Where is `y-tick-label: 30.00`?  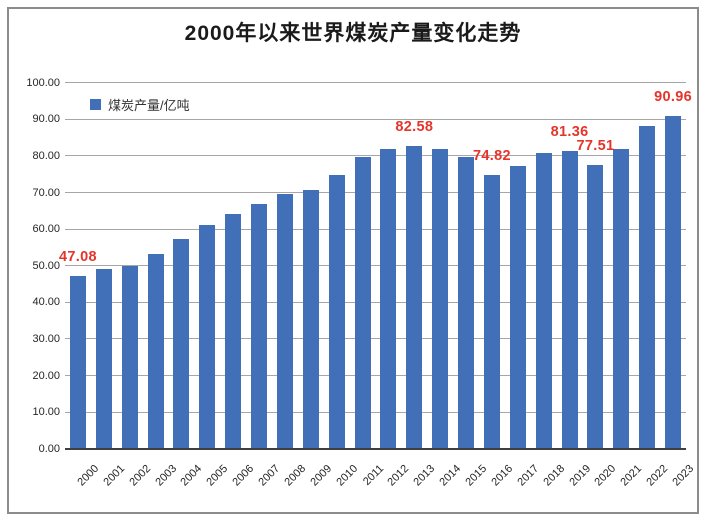 y-tick-label: 30.00 is located at coordinates (46, 338).